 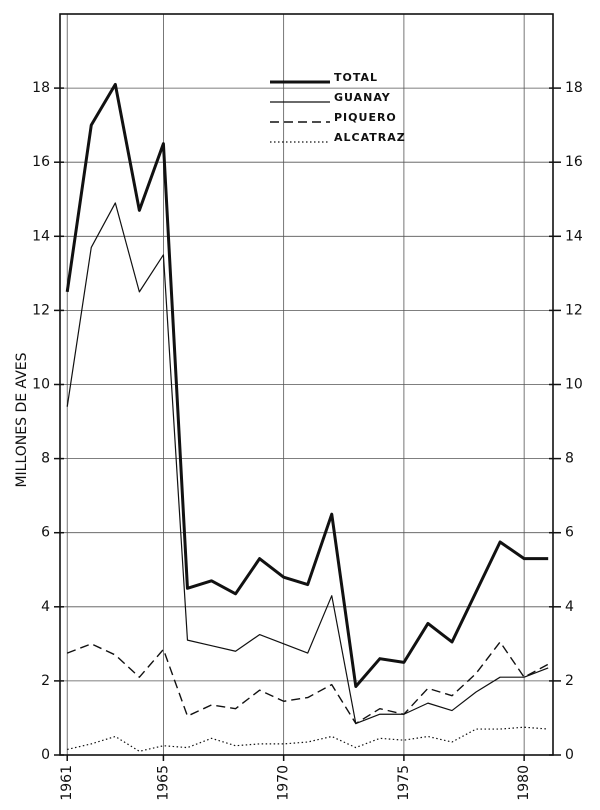 What do you see at coordinates (574, 385) in the screenshot?
I see `y2-tick-label: 10` at bounding box center [574, 385].